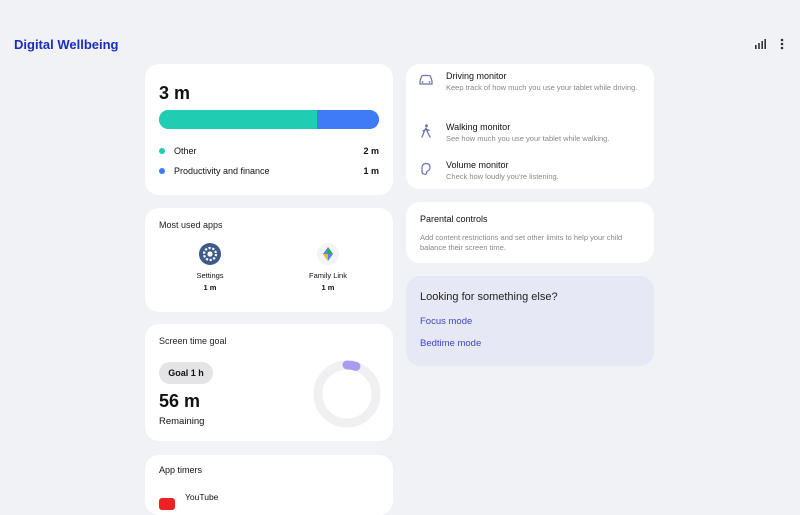  What do you see at coordinates (202, 497) in the screenshot?
I see `timer-app-name: YouTube` at bounding box center [202, 497].